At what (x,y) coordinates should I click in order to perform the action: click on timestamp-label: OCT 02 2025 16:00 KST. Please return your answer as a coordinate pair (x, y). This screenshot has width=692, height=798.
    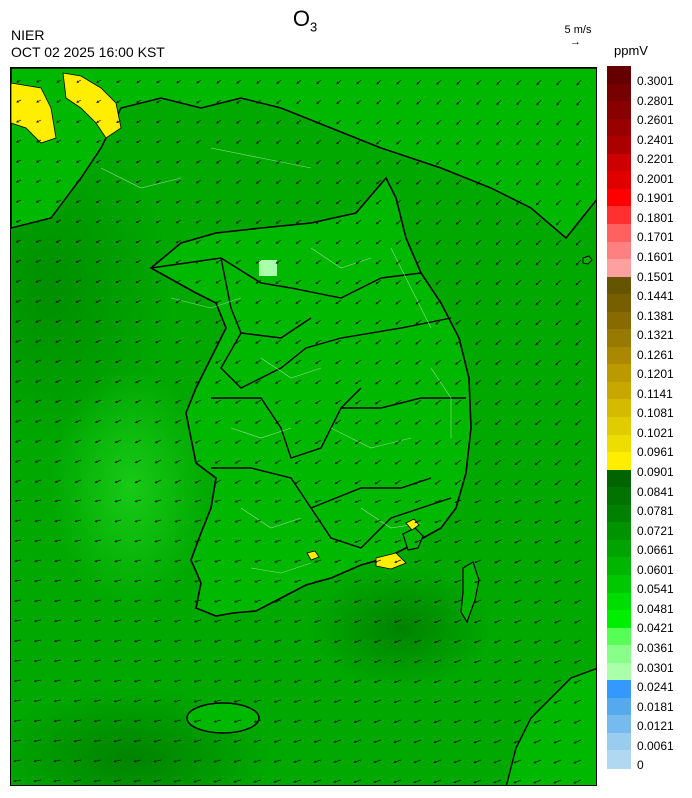
    Looking at the image, I should click on (88, 52).